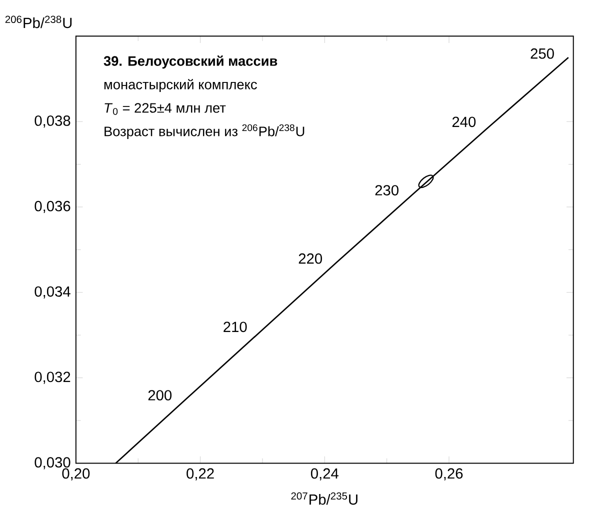  What do you see at coordinates (52, 122) in the screenshot?
I see `y-tick-label: 0,038` at bounding box center [52, 122].